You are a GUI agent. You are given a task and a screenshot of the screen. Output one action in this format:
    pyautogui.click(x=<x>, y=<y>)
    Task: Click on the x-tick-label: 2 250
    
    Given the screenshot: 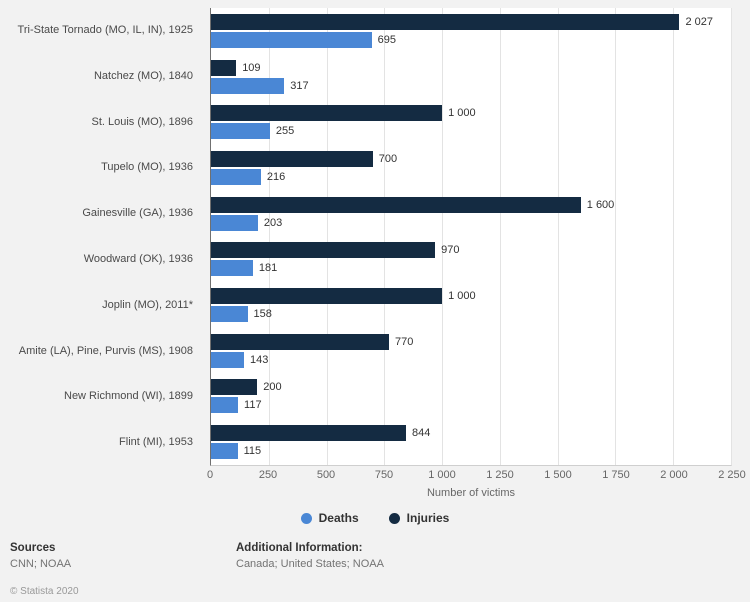 What is the action you would take?
    pyautogui.click(x=732, y=475)
    